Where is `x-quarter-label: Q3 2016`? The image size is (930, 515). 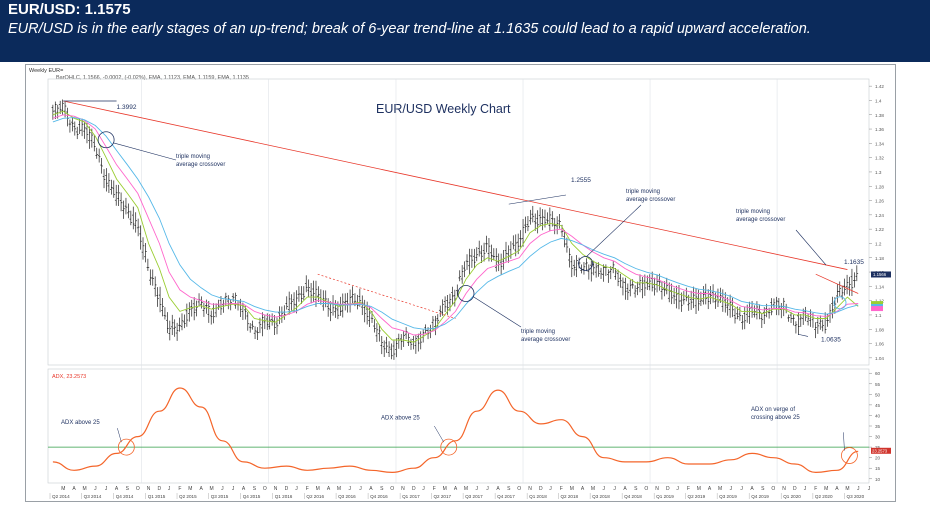
x-quarter-label: Q3 2016 is located at coordinates (347, 496).